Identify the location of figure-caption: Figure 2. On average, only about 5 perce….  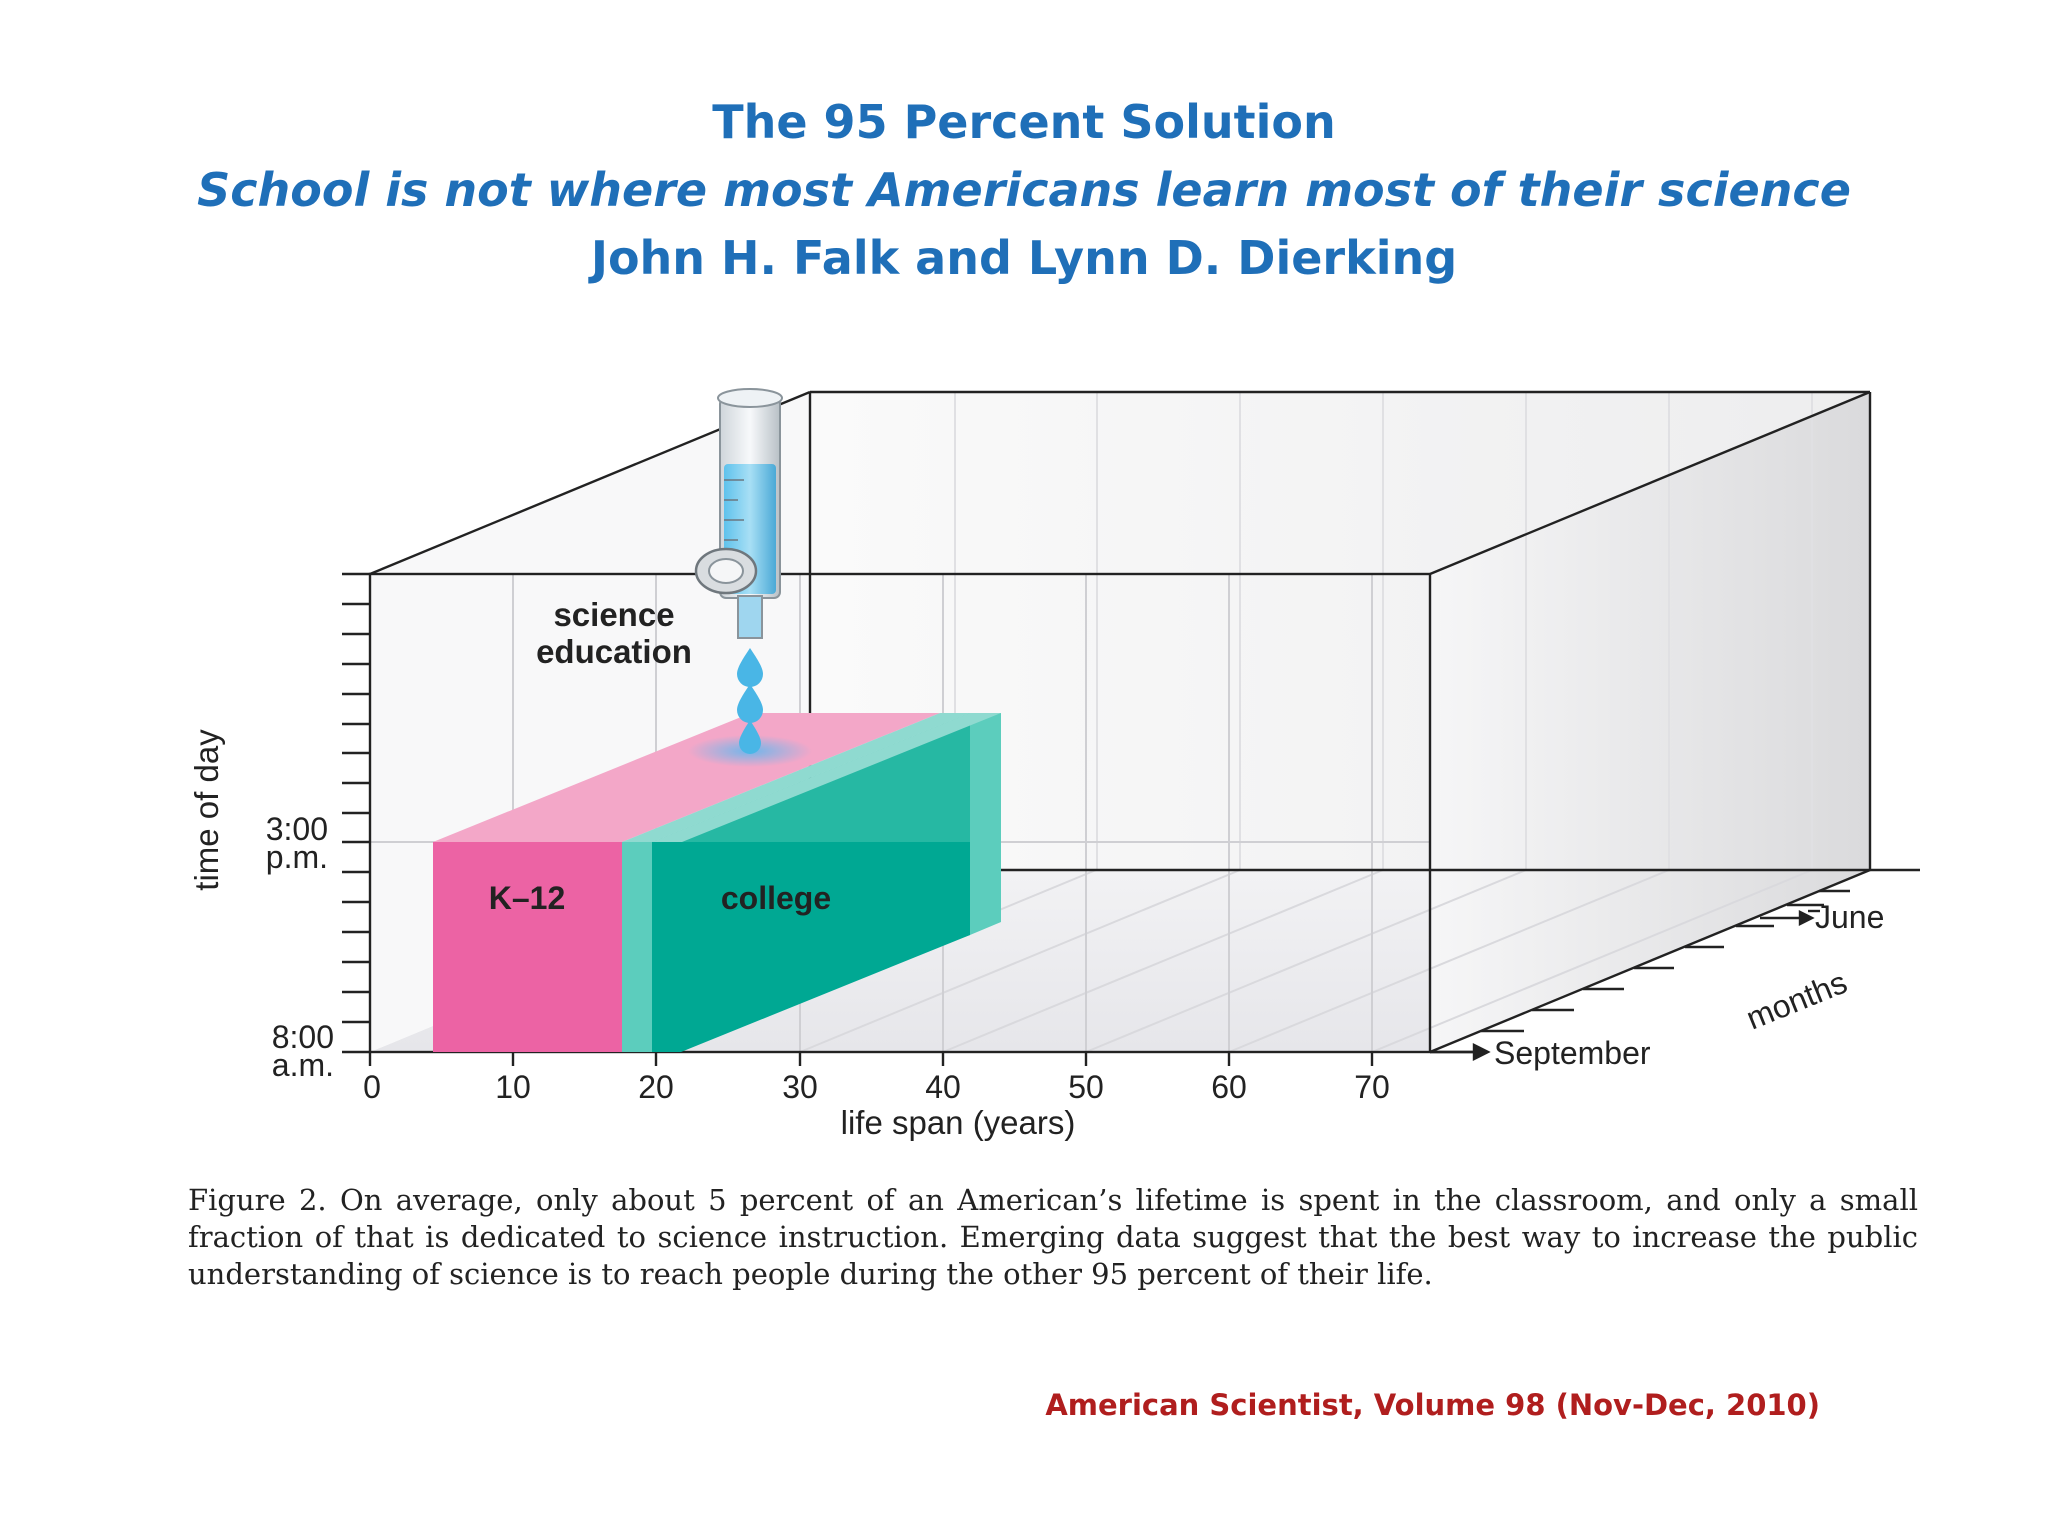
(1053, 1237).